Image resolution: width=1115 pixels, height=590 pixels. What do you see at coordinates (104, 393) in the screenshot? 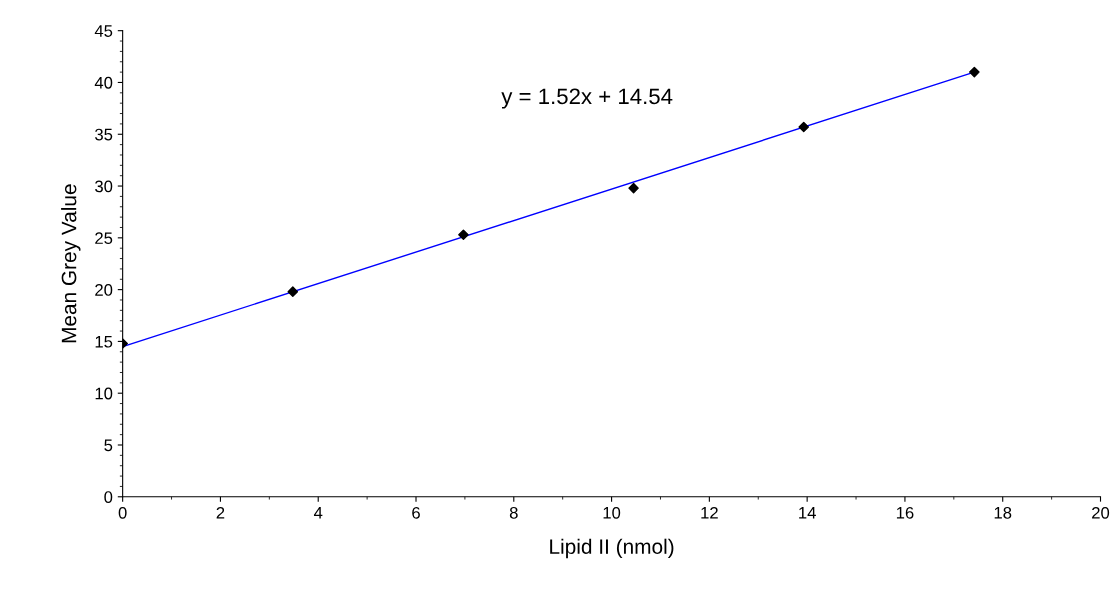
I see `y-tick-label: 10` at bounding box center [104, 393].